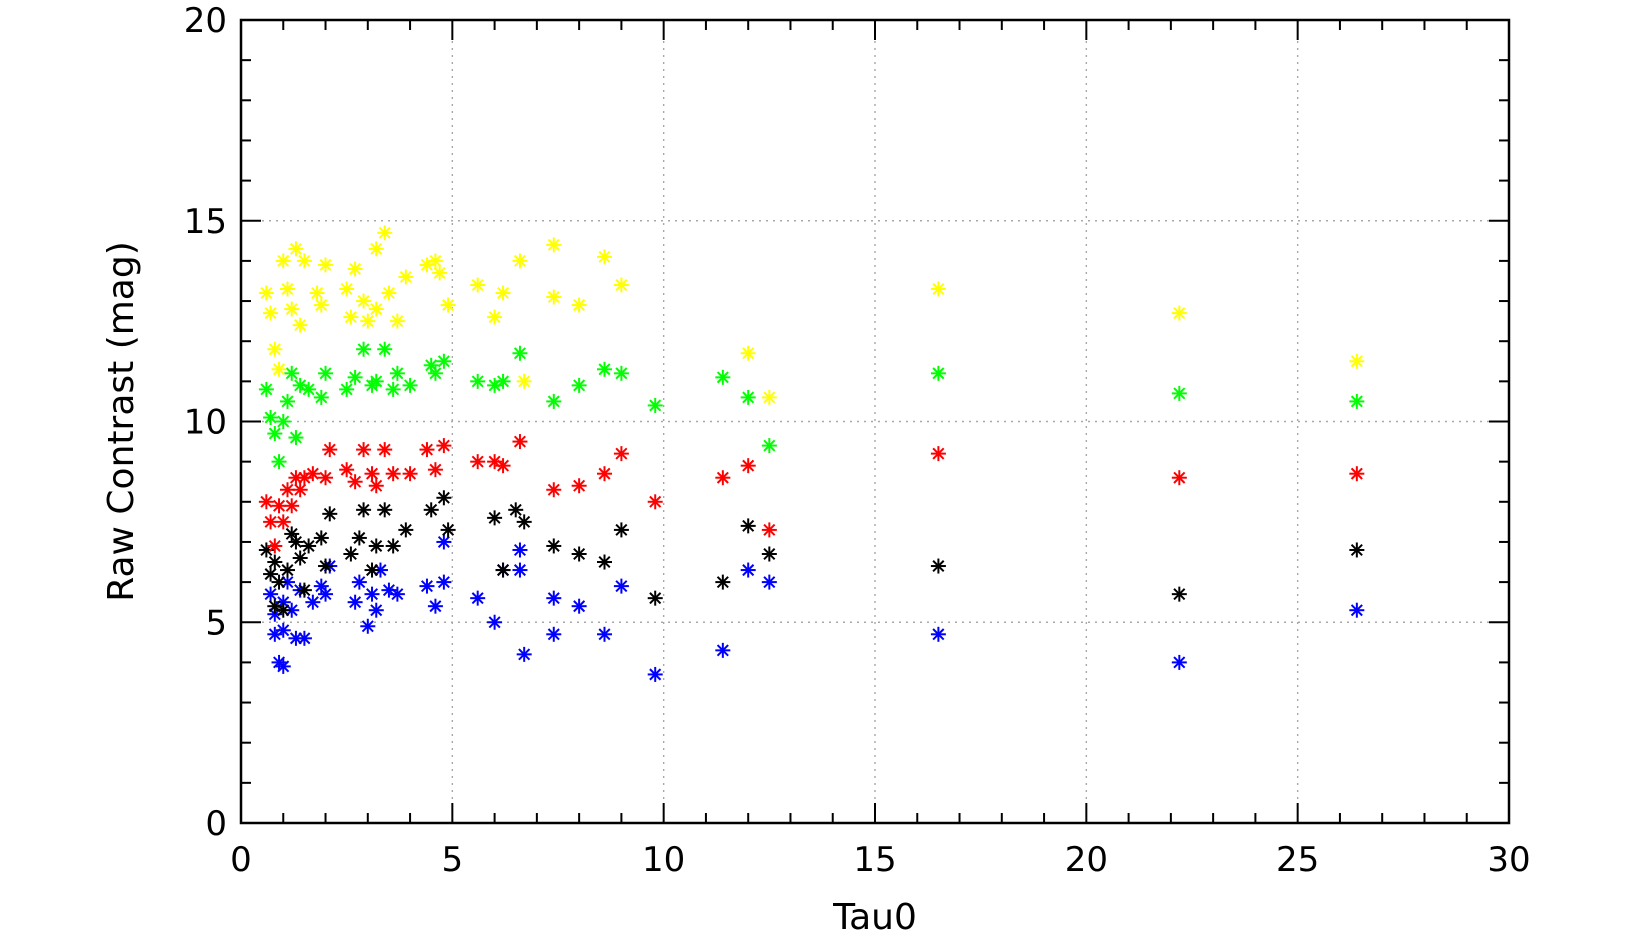 The width and height of the screenshot is (1630, 940). What do you see at coordinates (874, 917) in the screenshot?
I see `x-axis-title: Tau0` at bounding box center [874, 917].